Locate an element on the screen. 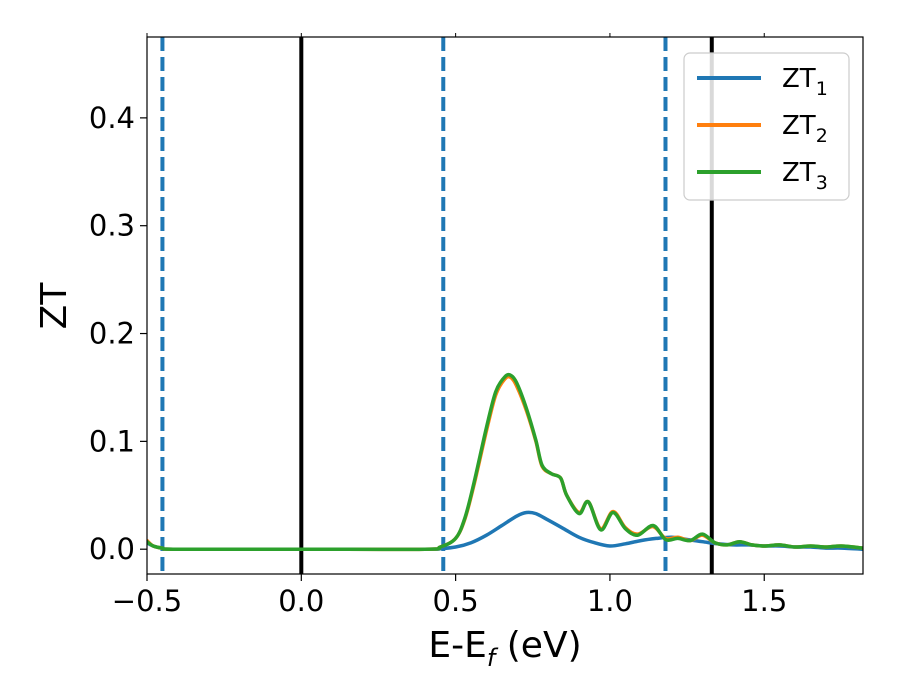 This screenshot has width=900, height=700. y-axis-title: ZT is located at coordinates (54, 306).